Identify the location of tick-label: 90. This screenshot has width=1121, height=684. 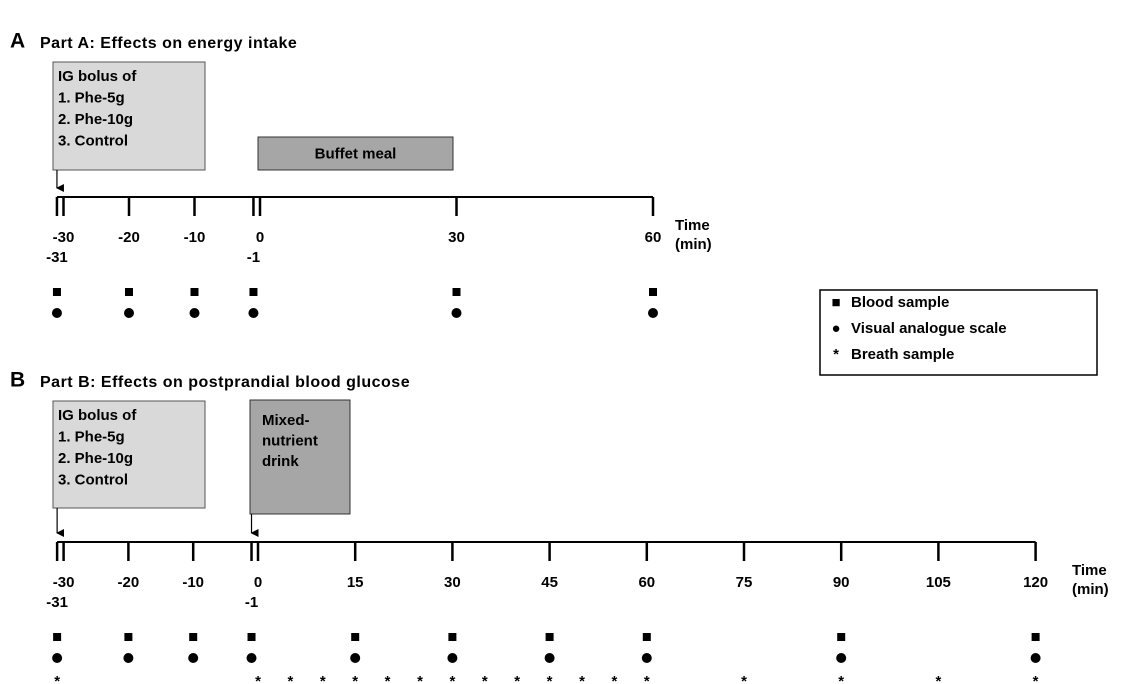
(841, 582).